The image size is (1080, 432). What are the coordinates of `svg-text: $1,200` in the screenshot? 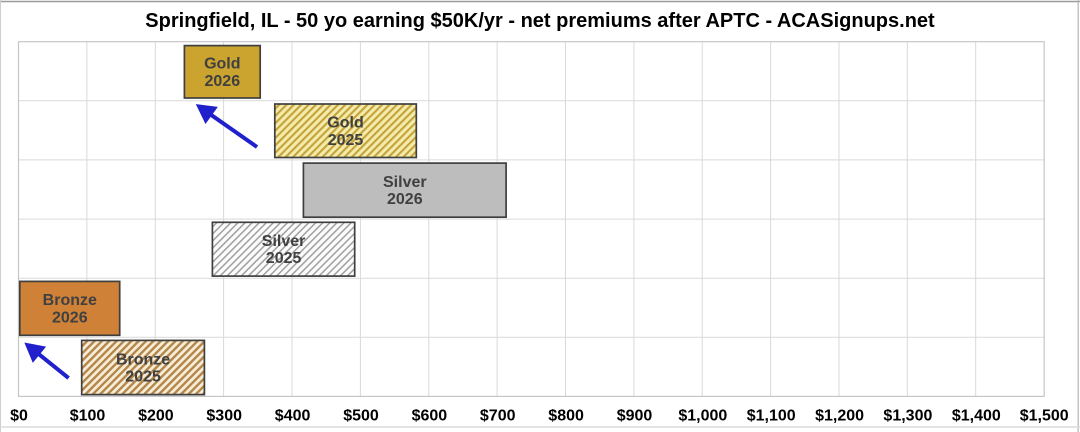 It's located at (839, 416).